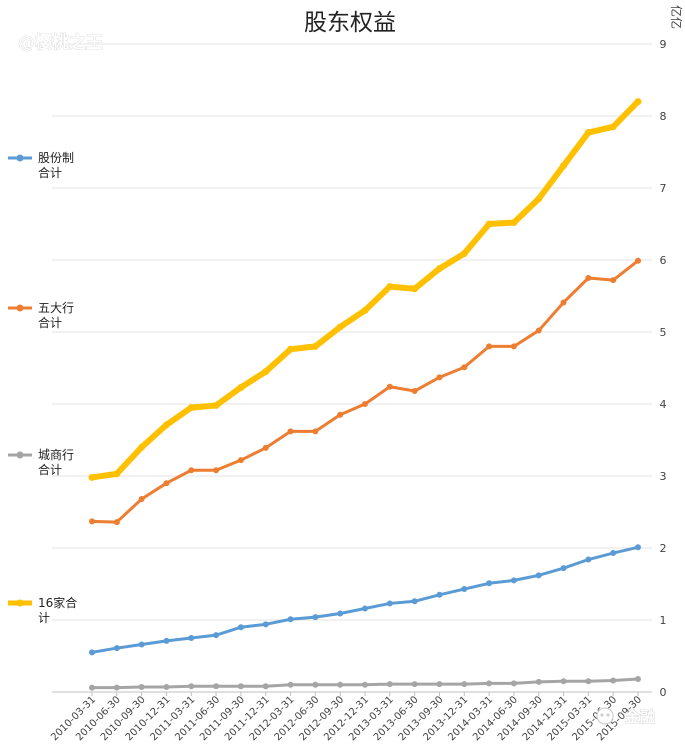 This screenshot has width=685, height=755. What do you see at coordinates (663, 260) in the screenshot?
I see `y-tick-label: 6` at bounding box center [663, 260].